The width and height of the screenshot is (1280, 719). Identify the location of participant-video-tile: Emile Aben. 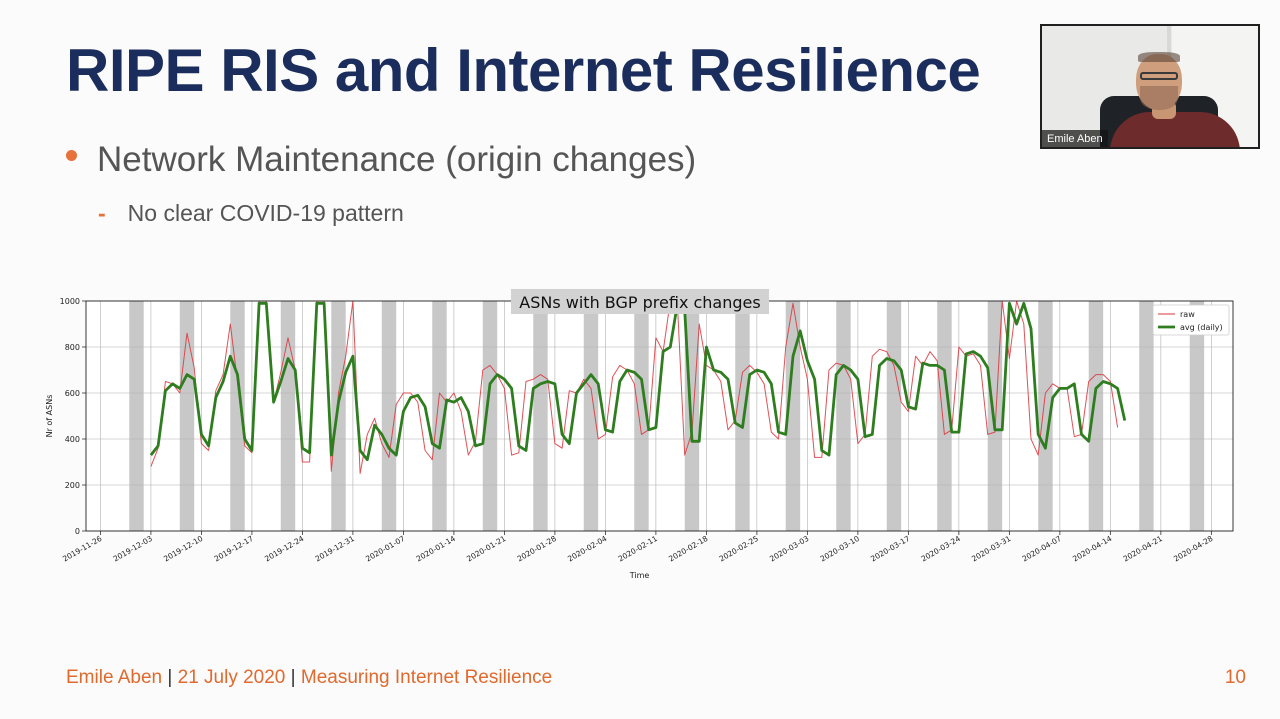
(1150, 86).